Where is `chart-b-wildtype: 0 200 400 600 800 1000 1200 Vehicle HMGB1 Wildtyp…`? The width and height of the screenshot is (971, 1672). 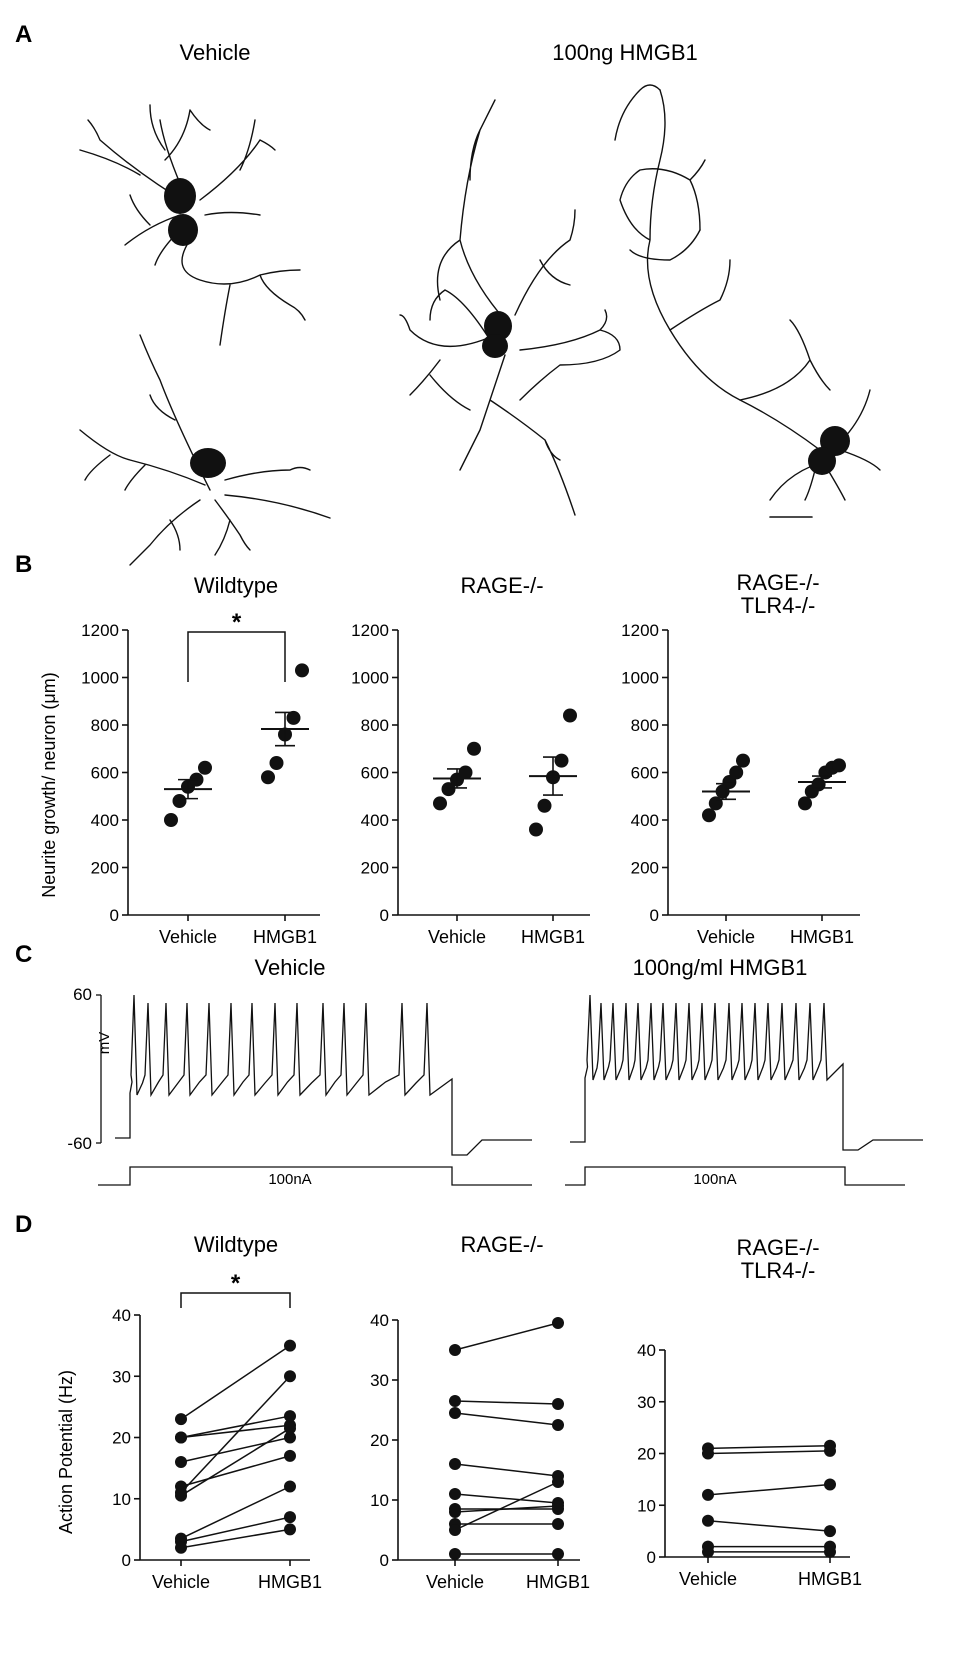
chart-b-wildtype: 0 200 400 600 800 1000 1200 Vehicle HMGB1 Wildtyp… is located at coordinates (200, 760).